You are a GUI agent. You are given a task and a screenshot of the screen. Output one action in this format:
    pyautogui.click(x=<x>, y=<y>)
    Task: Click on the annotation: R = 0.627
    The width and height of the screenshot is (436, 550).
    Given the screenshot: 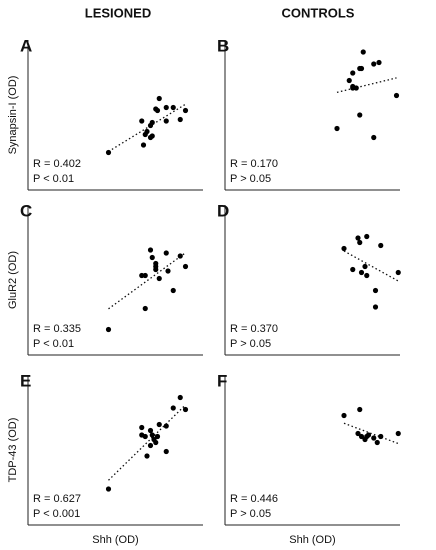 What is the action you would take?
    pyautogui.click(x=57, y=499)
    